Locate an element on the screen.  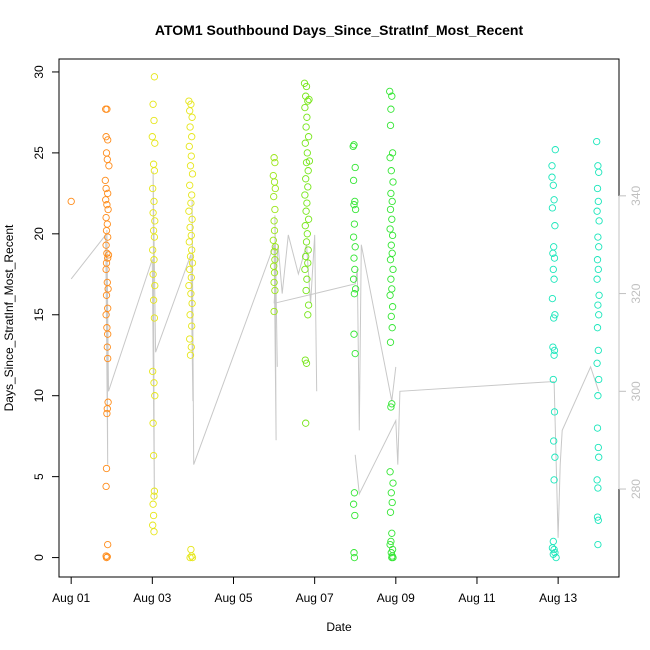
y-tick-label: 20 is located at coordinates (39, 234).